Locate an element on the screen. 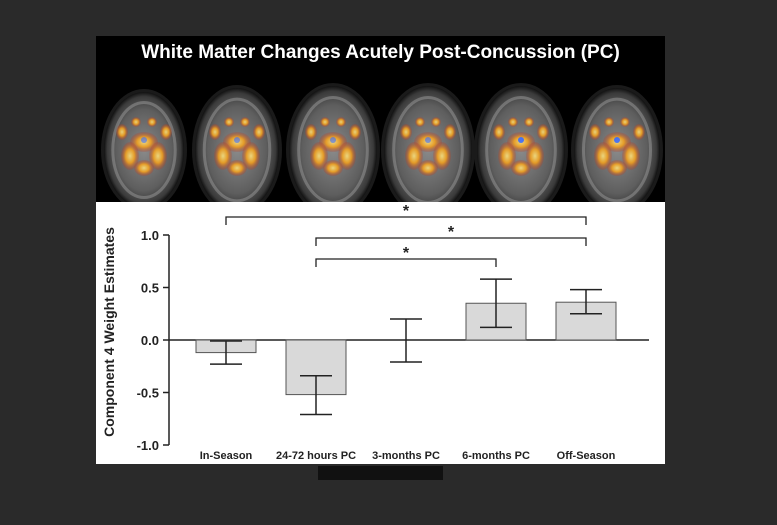 This screenshot has width=777, height=525. x-tick-label: Off-Season is located at coordinates (586, 456).